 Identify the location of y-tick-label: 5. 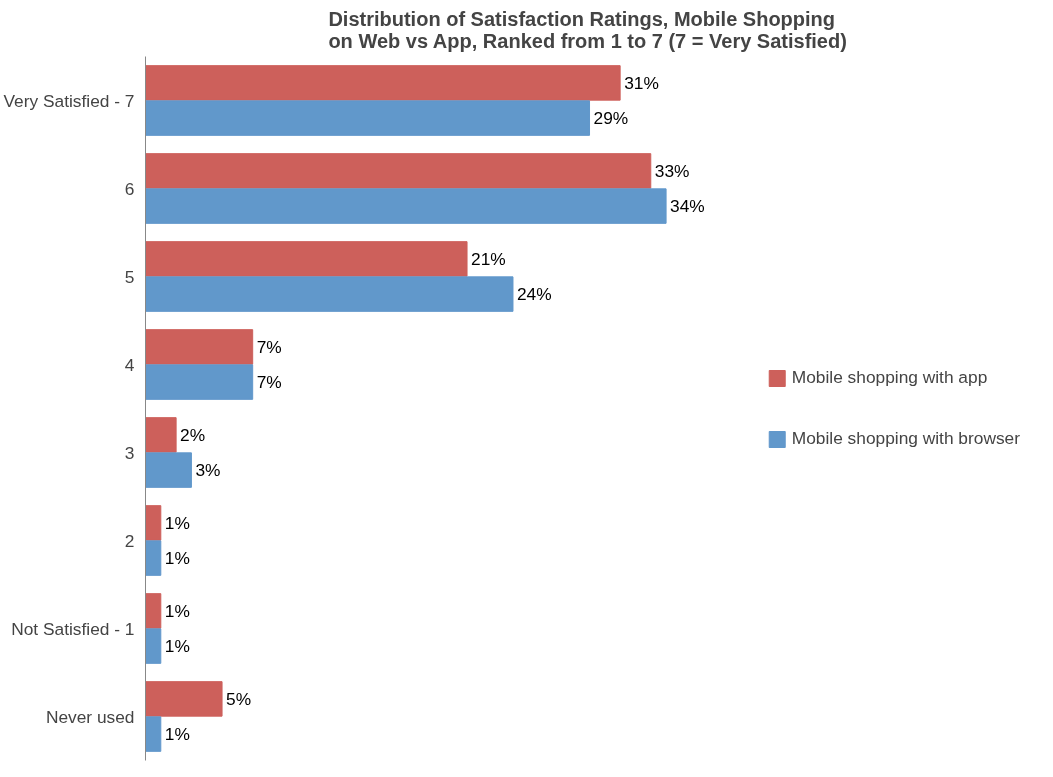
(129, 276).